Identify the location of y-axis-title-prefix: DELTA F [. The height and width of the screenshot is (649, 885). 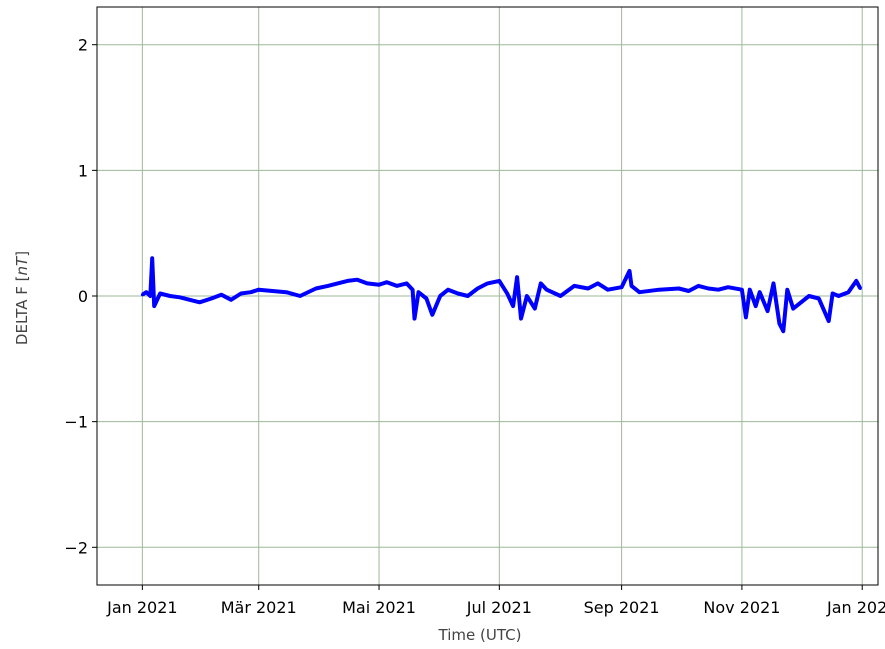
(22, 310).